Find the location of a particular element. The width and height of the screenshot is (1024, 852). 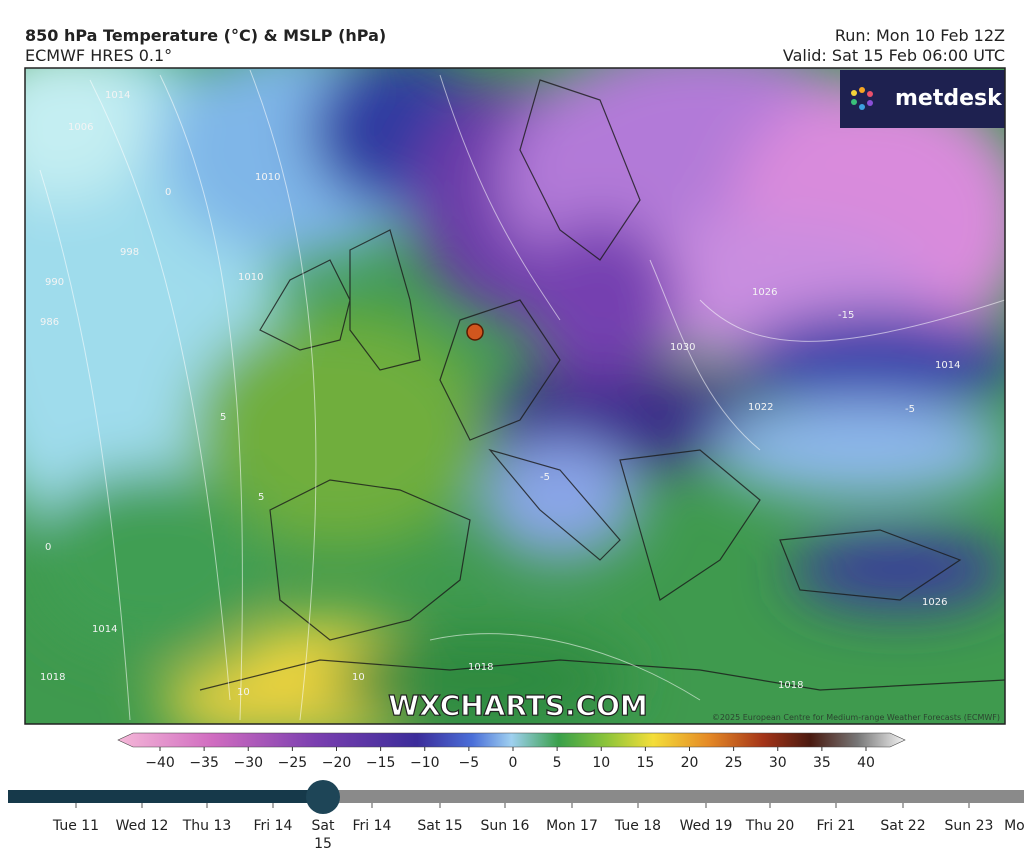

timeline-label: Thu 13 is located at coordinates (207, 826).